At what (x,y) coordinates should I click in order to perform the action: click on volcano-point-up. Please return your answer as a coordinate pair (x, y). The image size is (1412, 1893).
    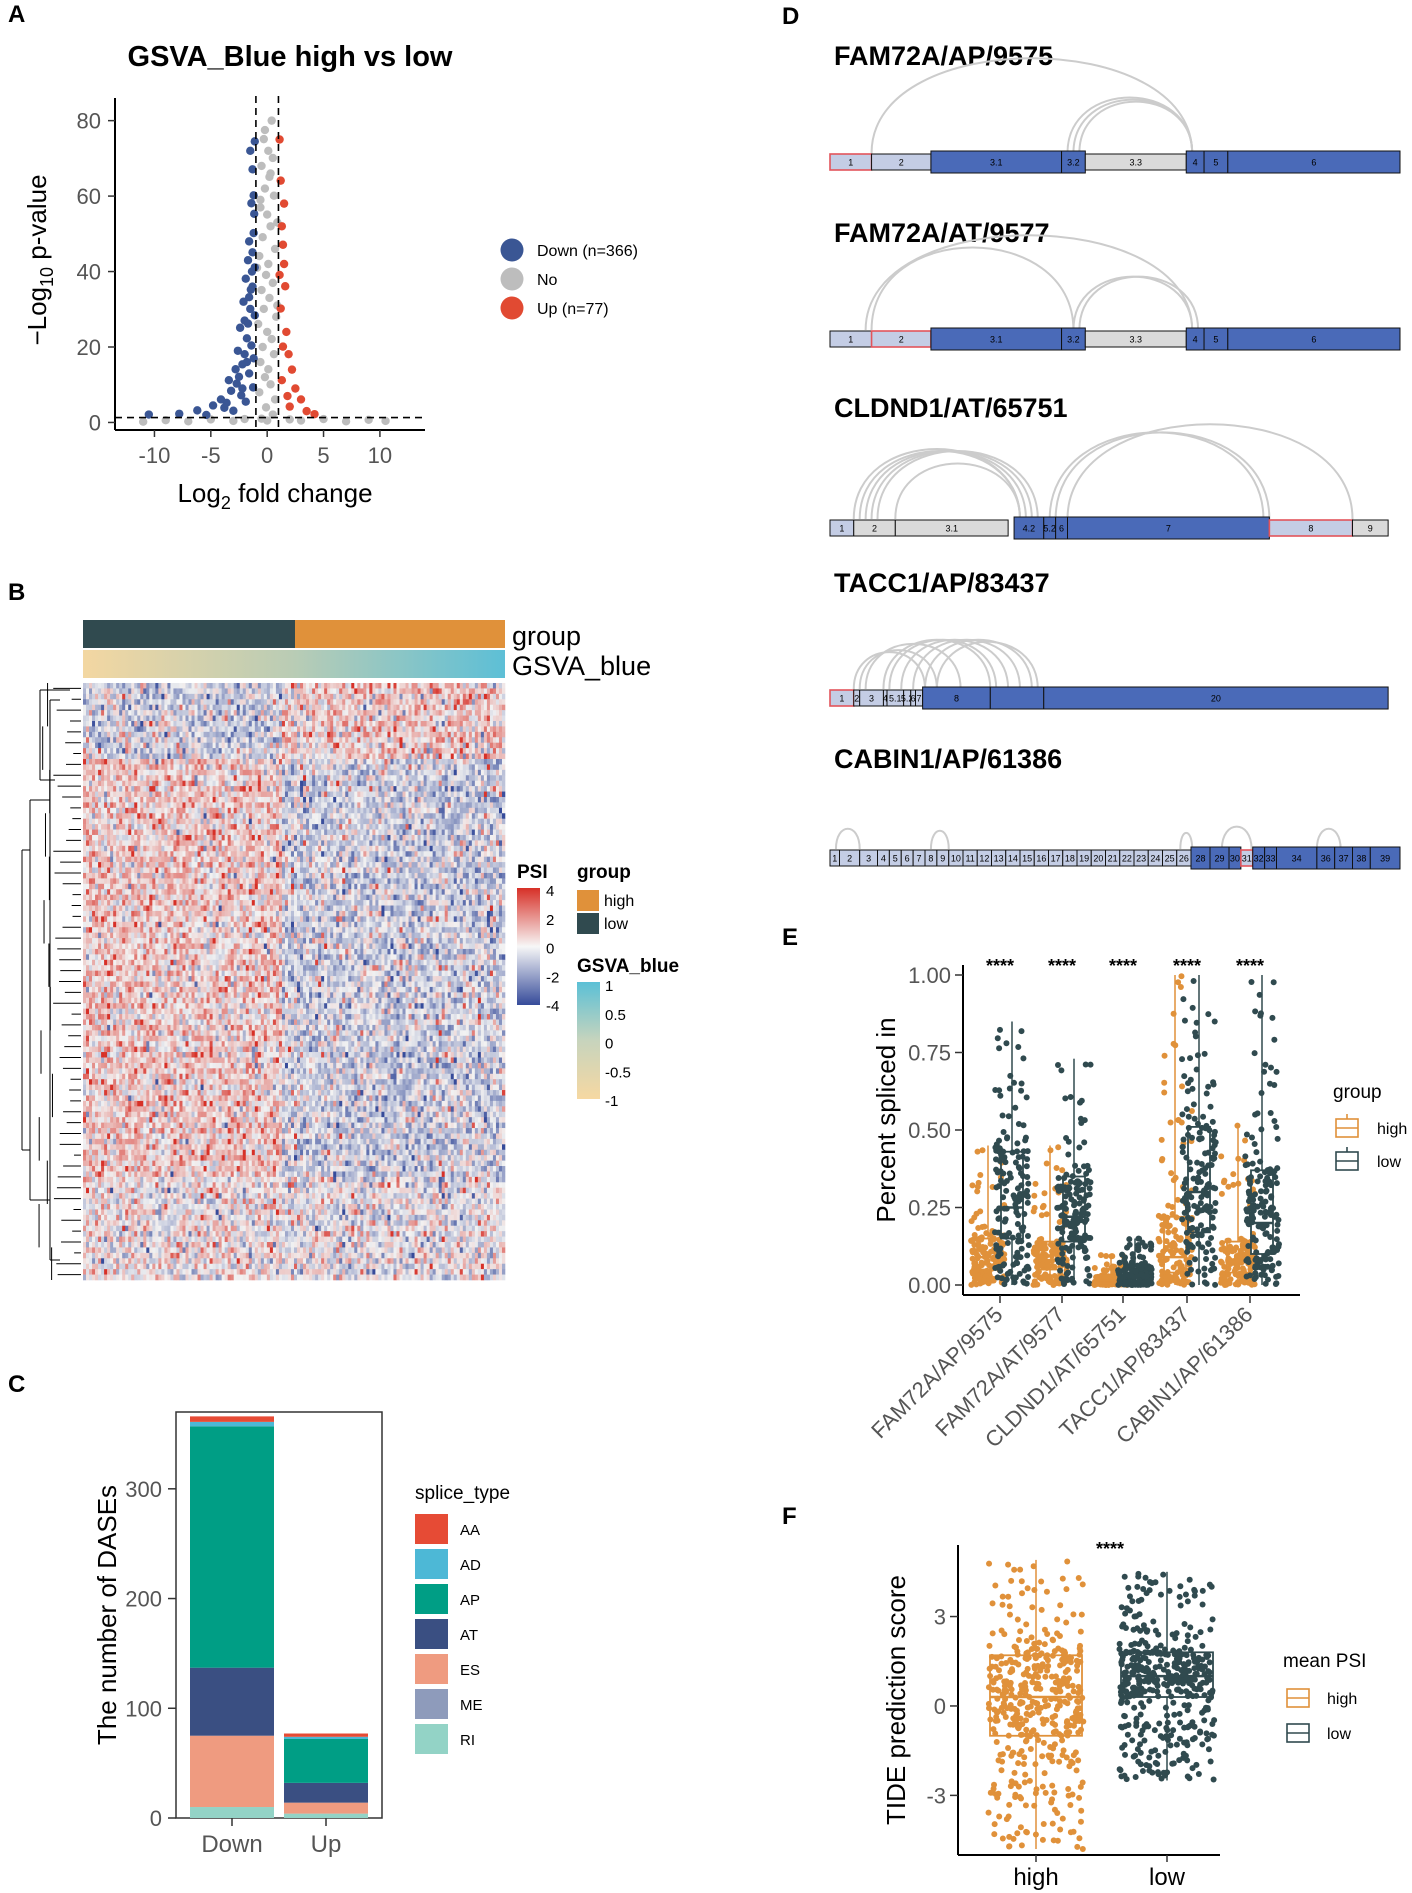
    Looking at the image, I should click on (282, 380).